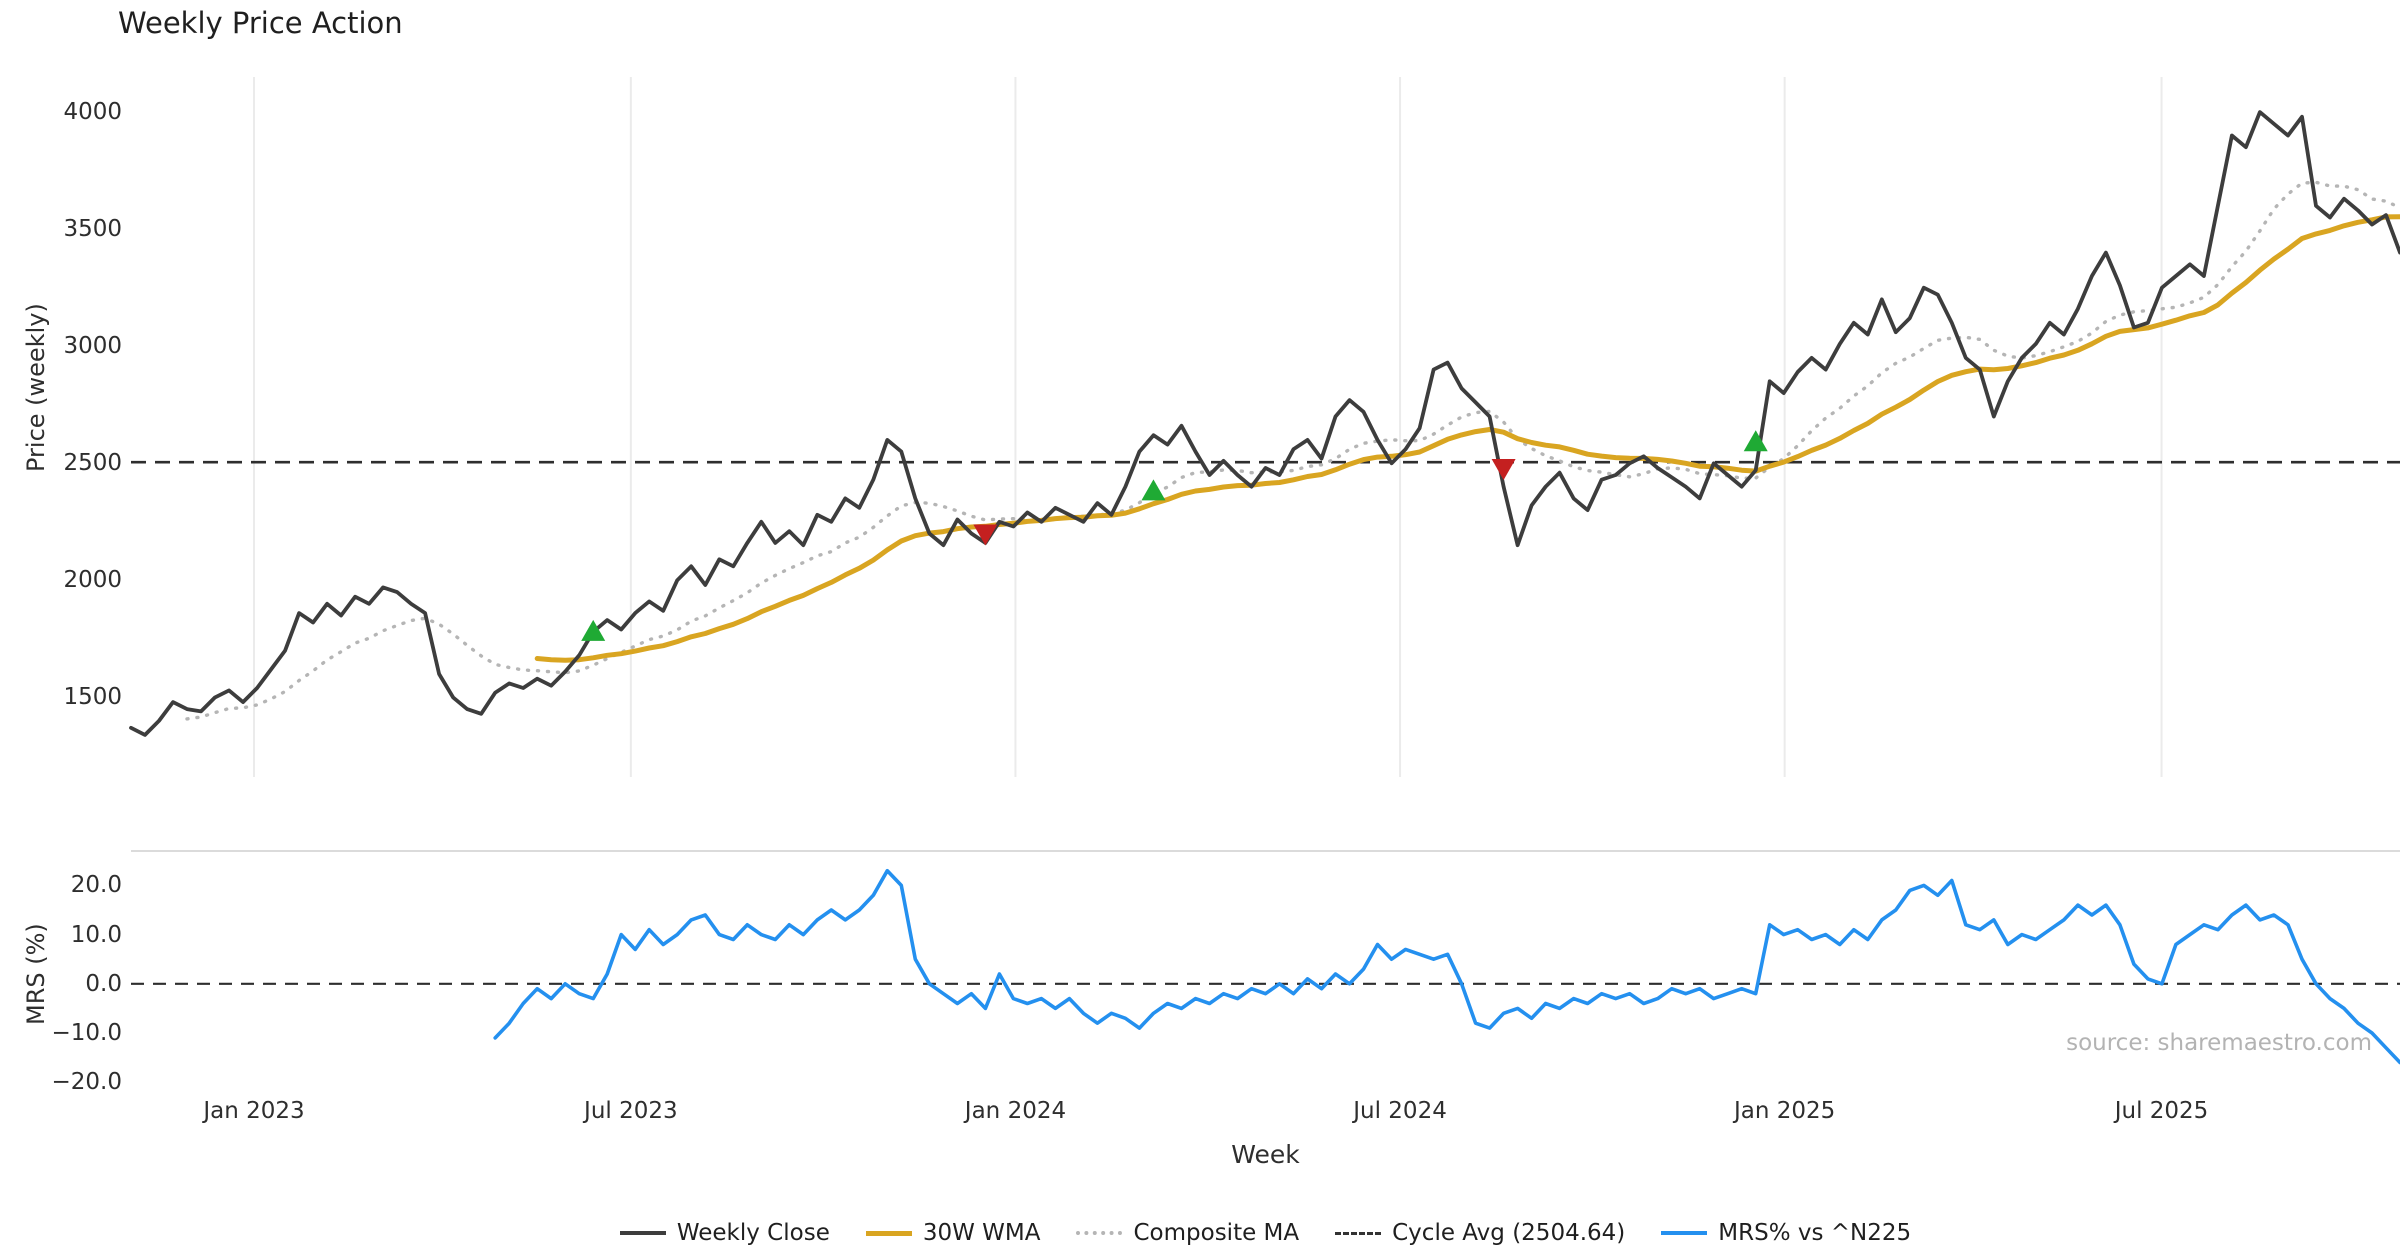 This screenshot has width=2400, height=1260. Describe the element at coordinates (1265, 1154) in the screenshot. I see `x-axis-label: Week` at that location.